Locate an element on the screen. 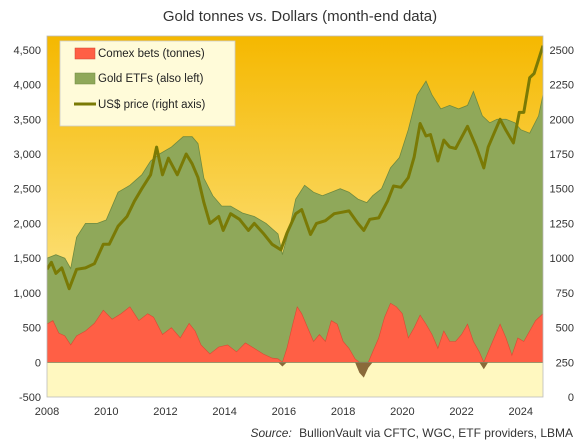 This screenshot has width=582, height=445. negative-zone is located at coordinates (295, 379).